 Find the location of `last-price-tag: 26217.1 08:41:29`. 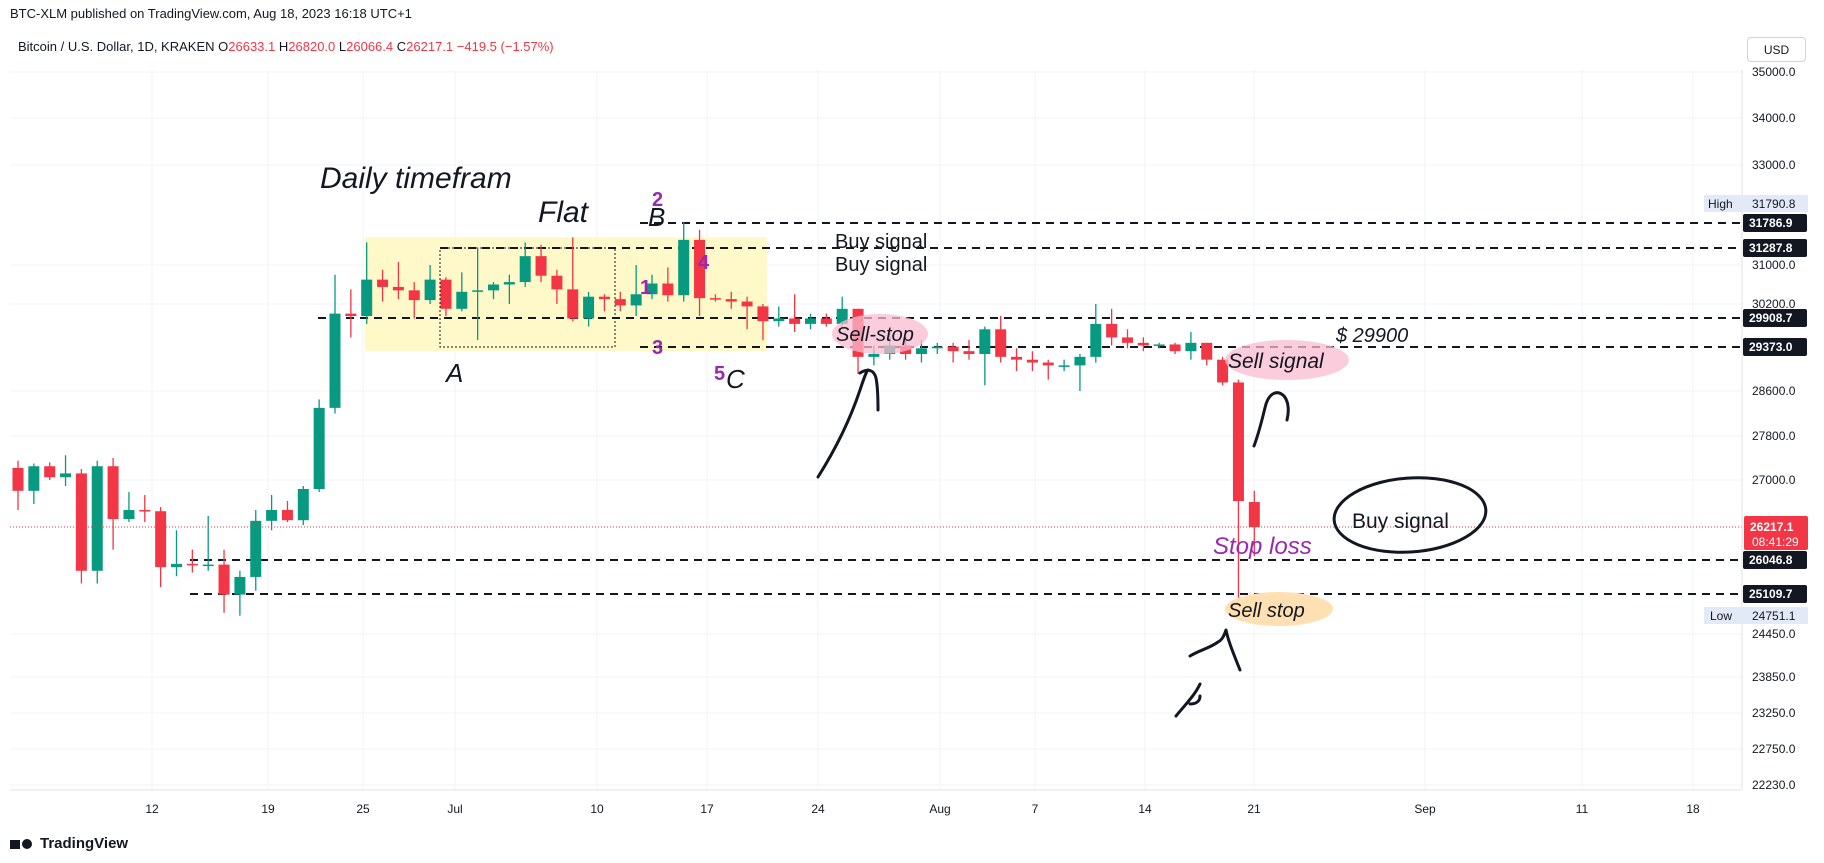

last-price-tag: 26217.1 08:41:29 is located at coordinates (1776, 533).